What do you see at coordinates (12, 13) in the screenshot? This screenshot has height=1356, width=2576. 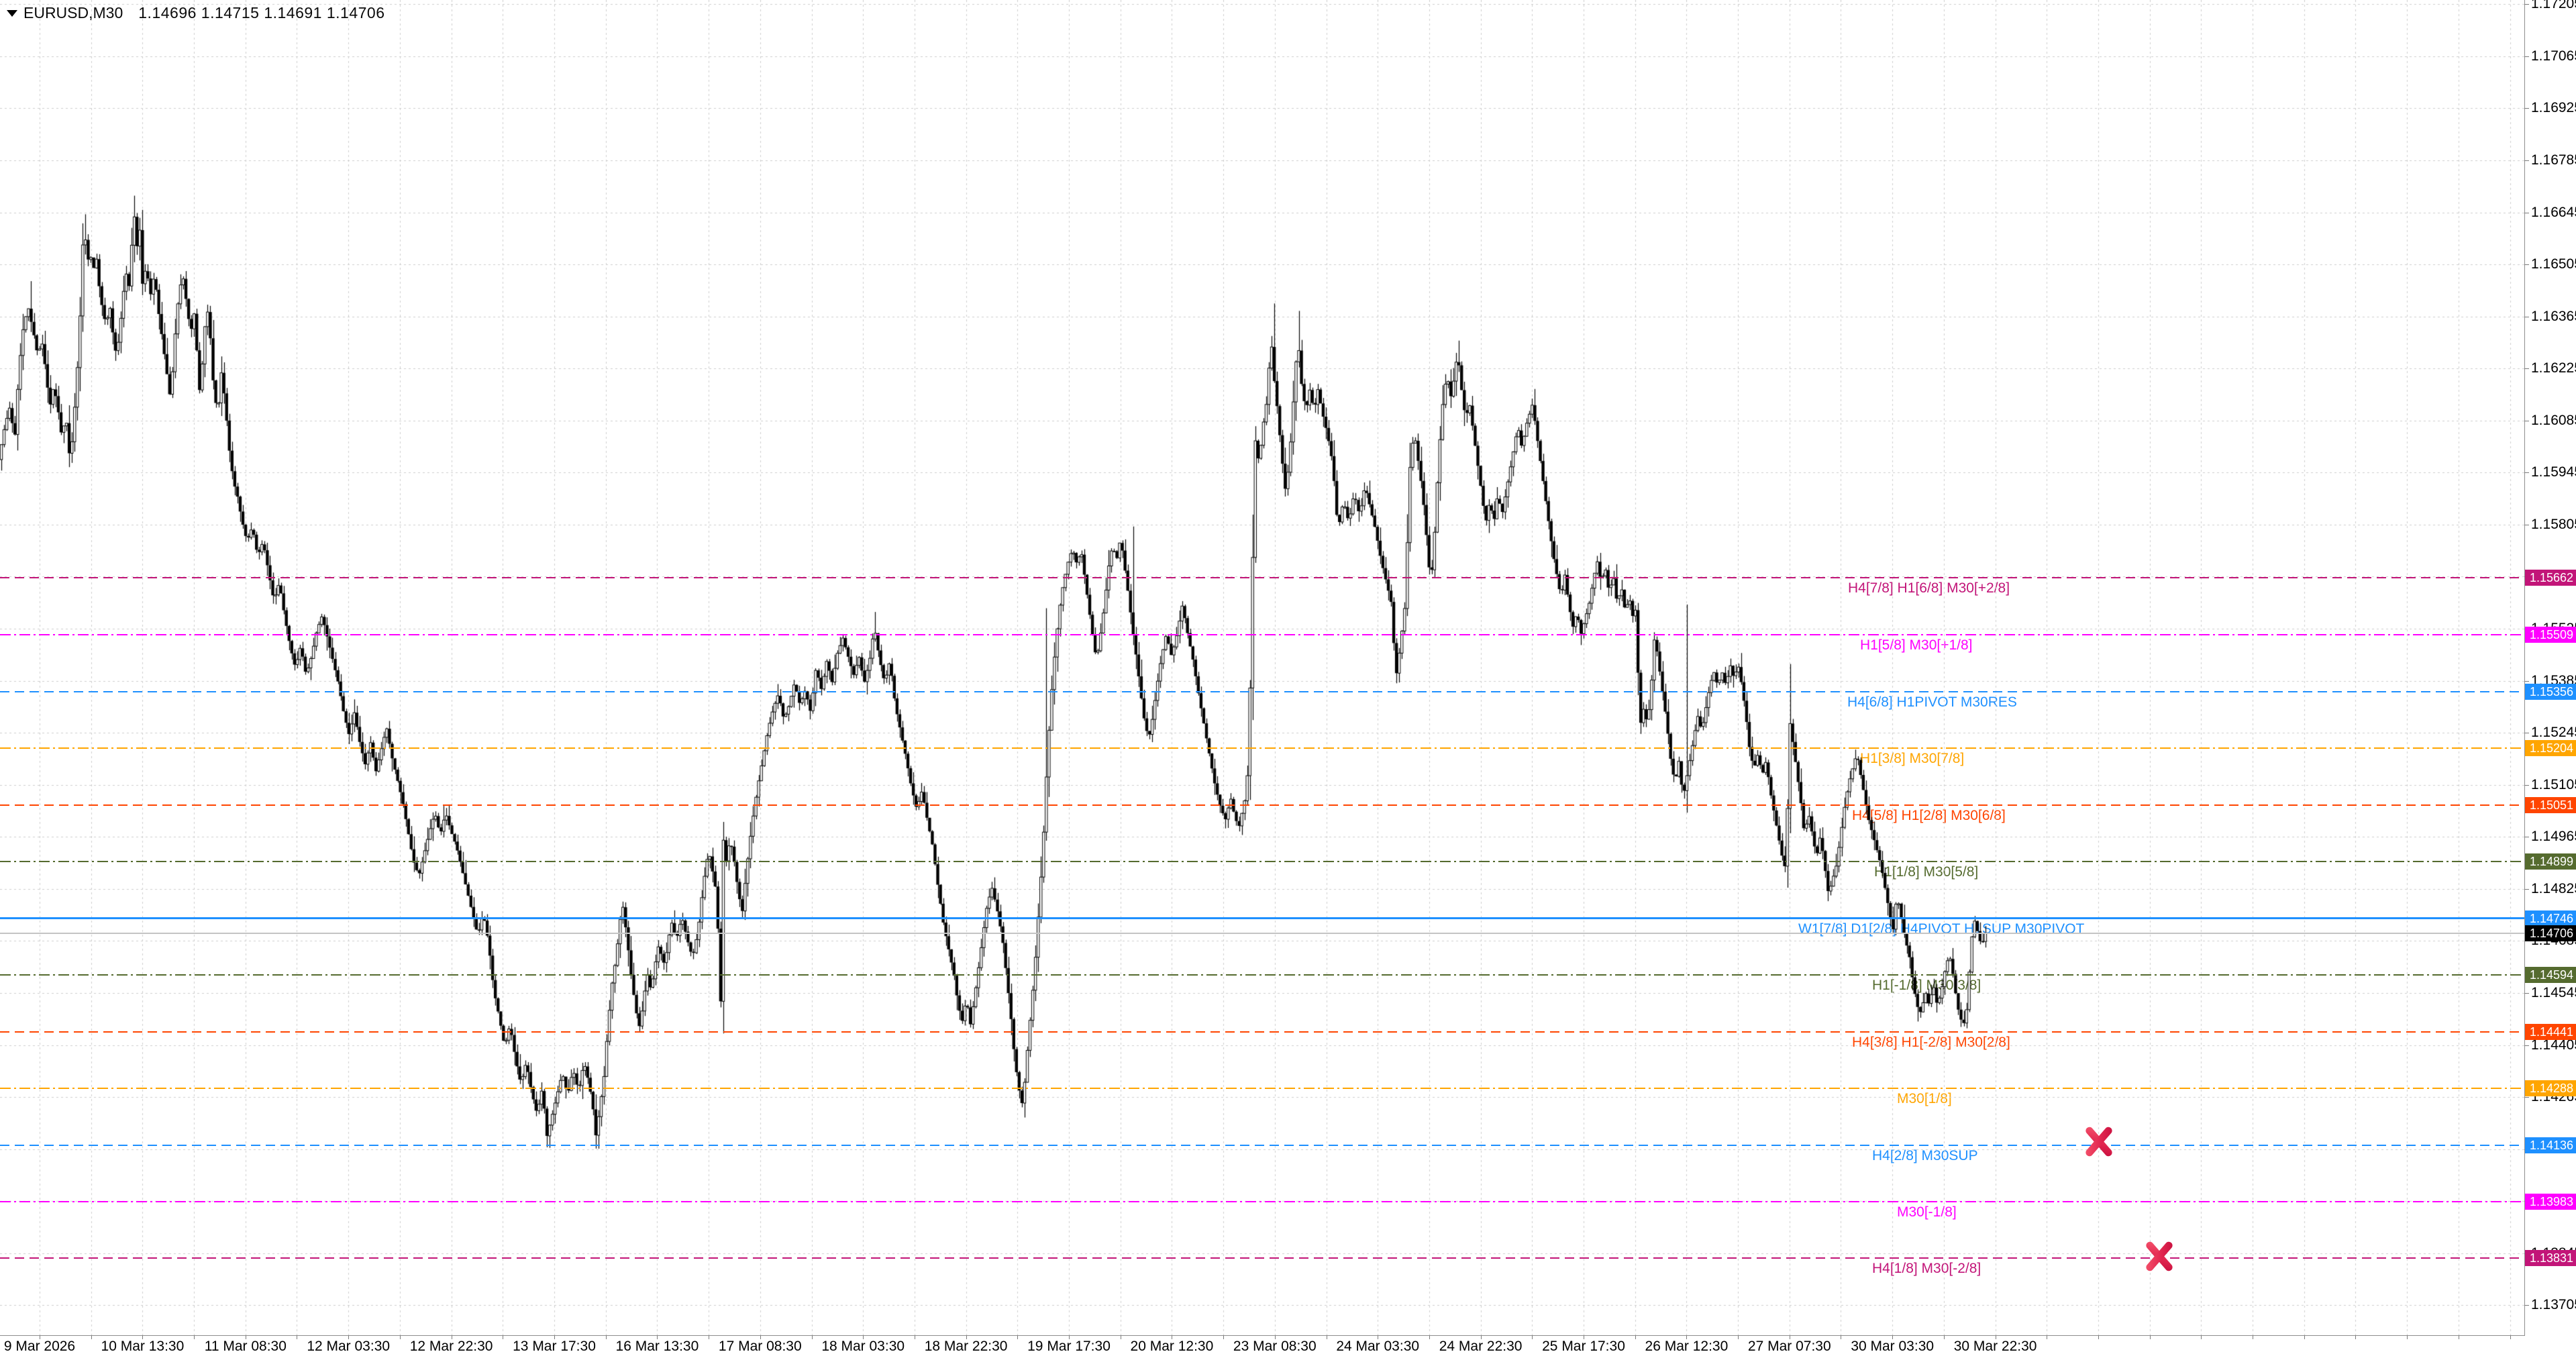 I see `symbol-dropdown-icon` at bounding box center [12, 13].